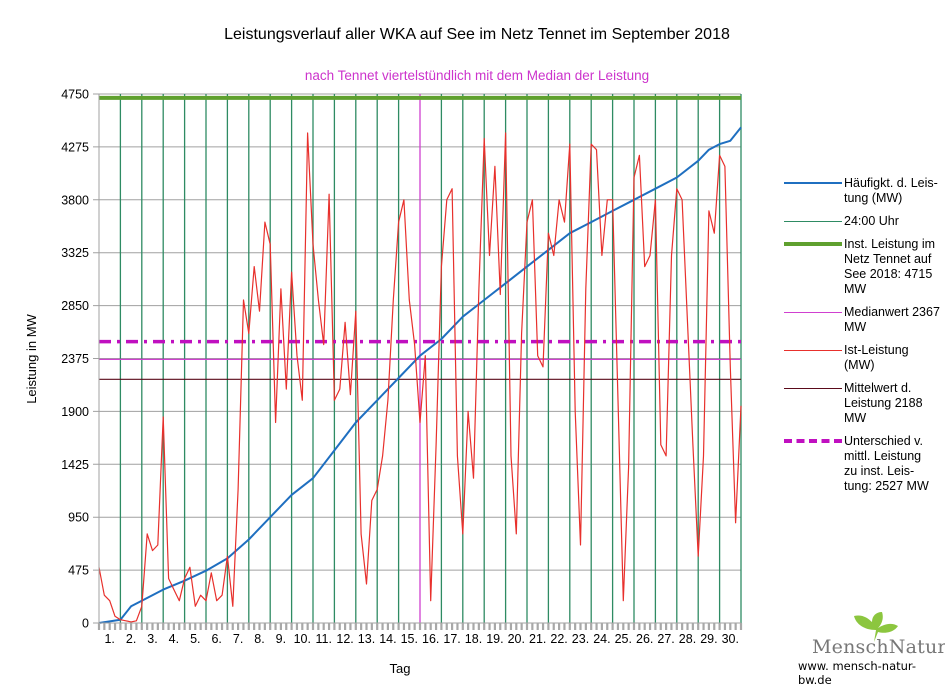 This screenshot has width=945, height=687. What do you see at coordinates (75, 147) in the screenshot?
I see `y-tick-label: 4275` at bounding box center [75, 147].